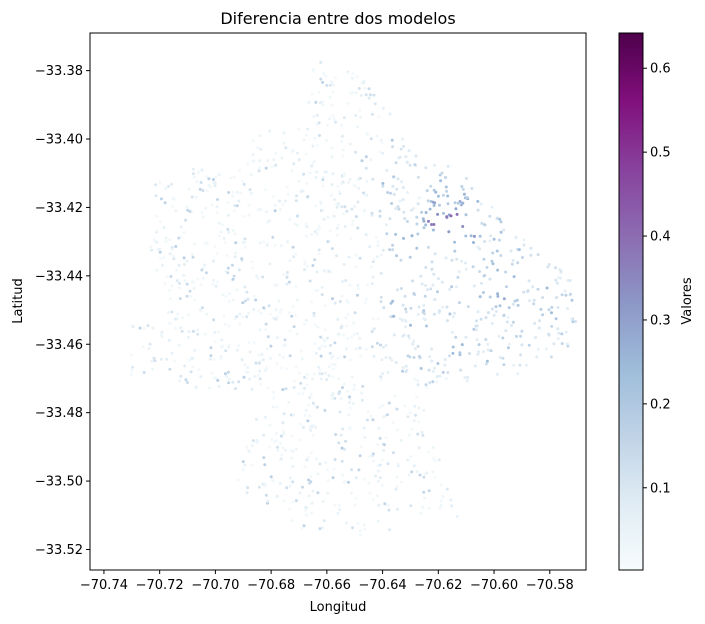 The width and height of the screenshot is (705, 624). Describe the element at coordinates (59, 345) in the screenshot. I see `y-tick-label: −33.46` at that location.